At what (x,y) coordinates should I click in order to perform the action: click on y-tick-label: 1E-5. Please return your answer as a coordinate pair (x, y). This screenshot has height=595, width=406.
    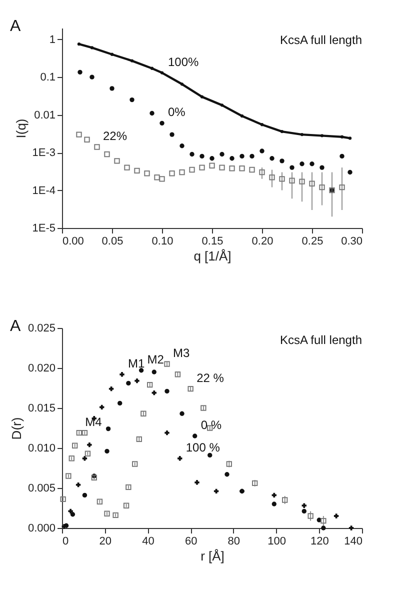
    Looking at the image, I should click on (44, 228).